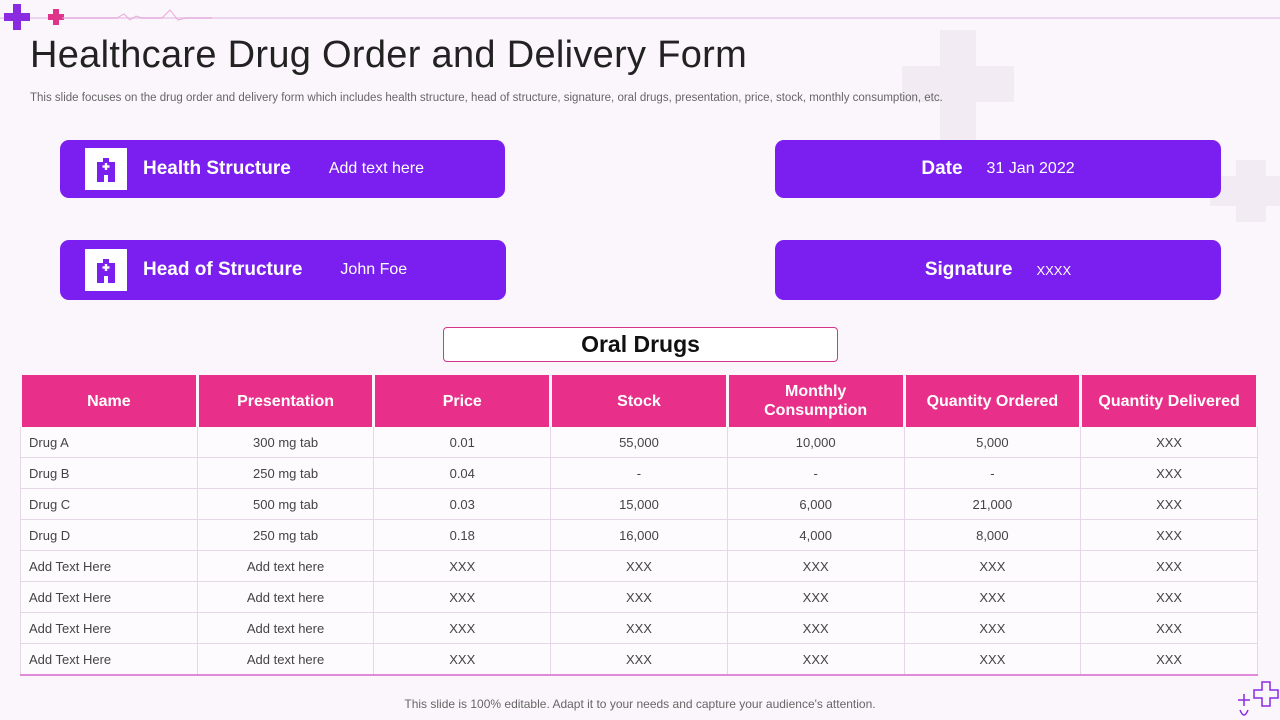 This screenshot has width=1280, height=720. What do you see at coordinates (1030, 168) in the screenshot?
I see `date-value: 31 Jan 2022` at bounding box center [1030, 168].